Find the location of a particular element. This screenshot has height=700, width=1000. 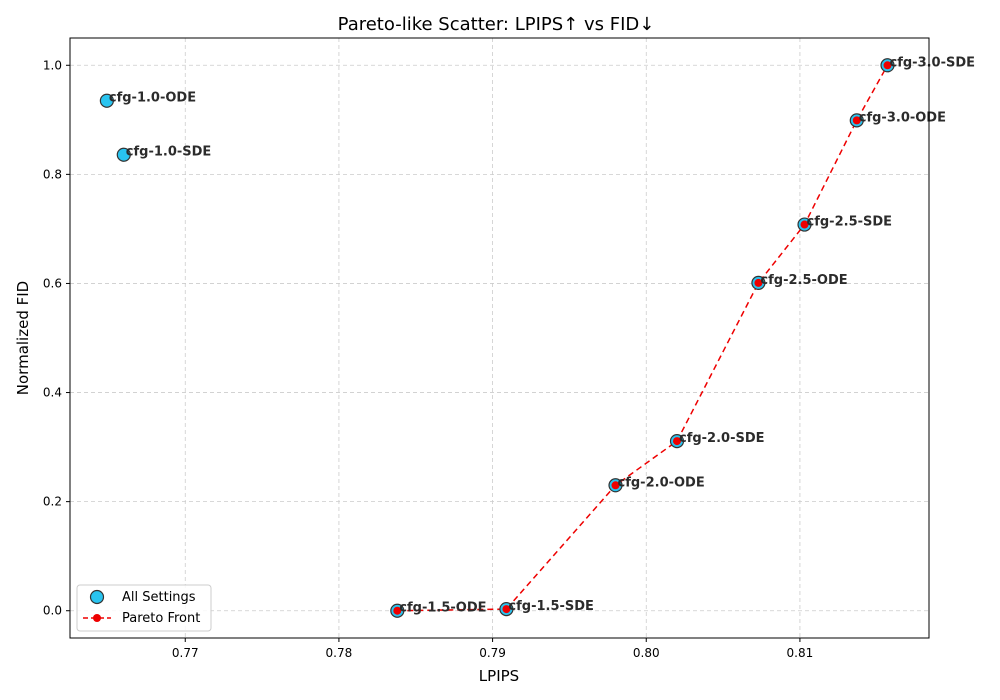

x-tick-label: 0.77 is located at coordinates (185, 653).